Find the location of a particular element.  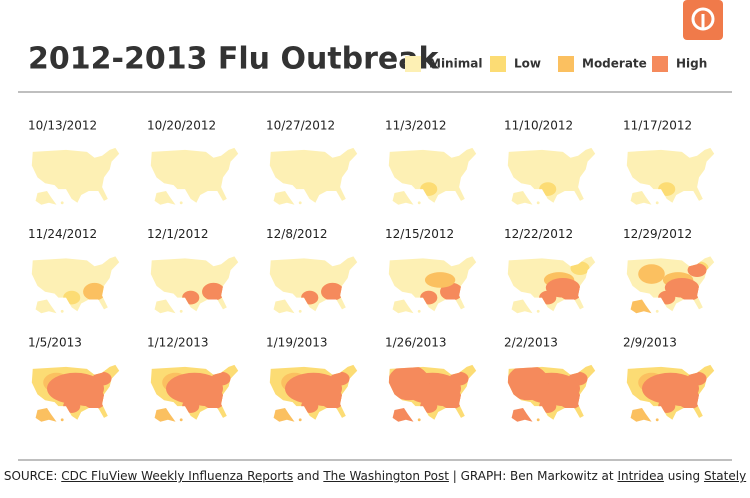

map-date: 10/27/2012 is located at coordinates (300, 126).